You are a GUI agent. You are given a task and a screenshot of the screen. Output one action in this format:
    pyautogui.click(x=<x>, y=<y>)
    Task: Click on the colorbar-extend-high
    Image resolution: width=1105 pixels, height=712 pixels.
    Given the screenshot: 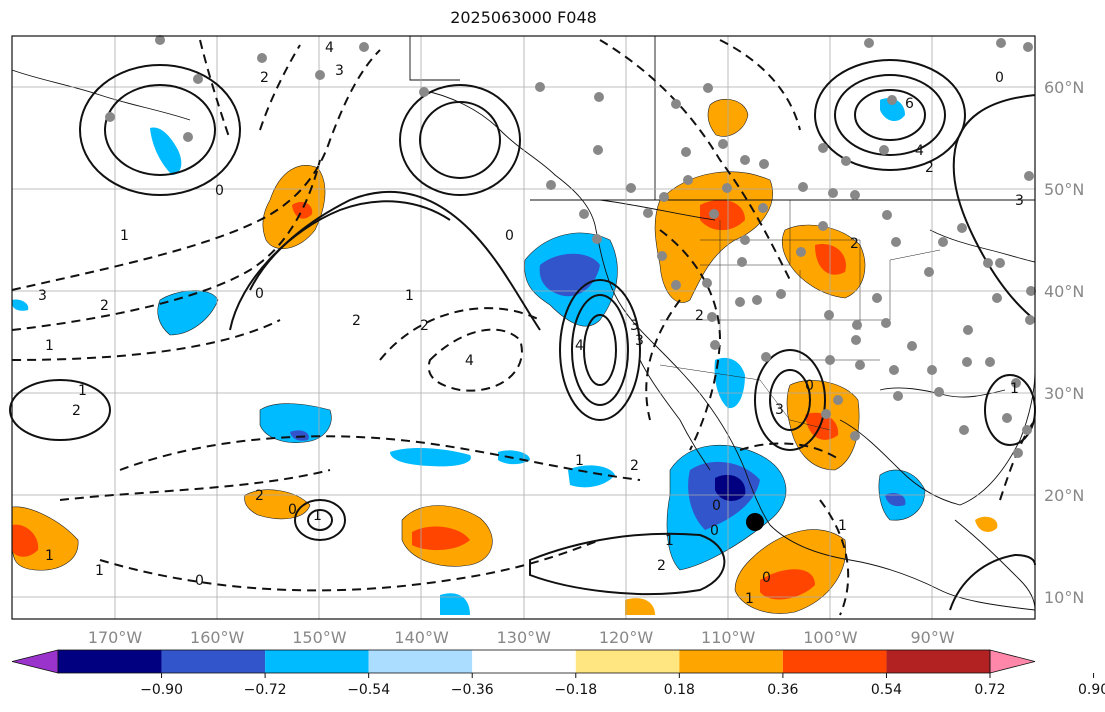 What is the action you would take?
    pyautogui.click(x=1012, y=661)
    